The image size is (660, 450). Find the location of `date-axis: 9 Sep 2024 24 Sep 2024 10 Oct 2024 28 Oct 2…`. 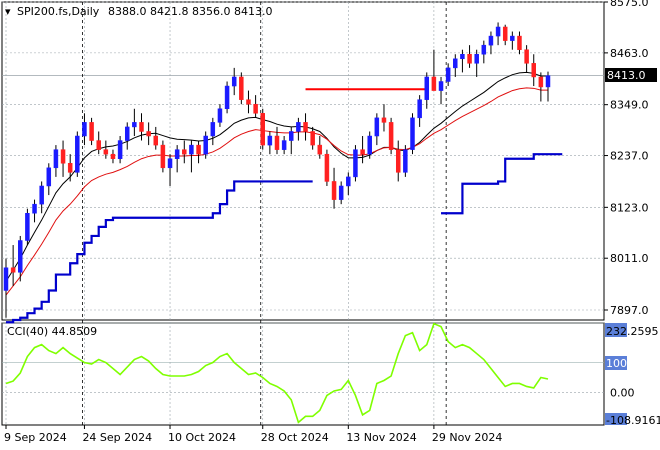

date-axis: 9 Sep 2024 24 Sep 2024 10 Oct 2024 28 Oct 2… is located at coordinates (253, 434).